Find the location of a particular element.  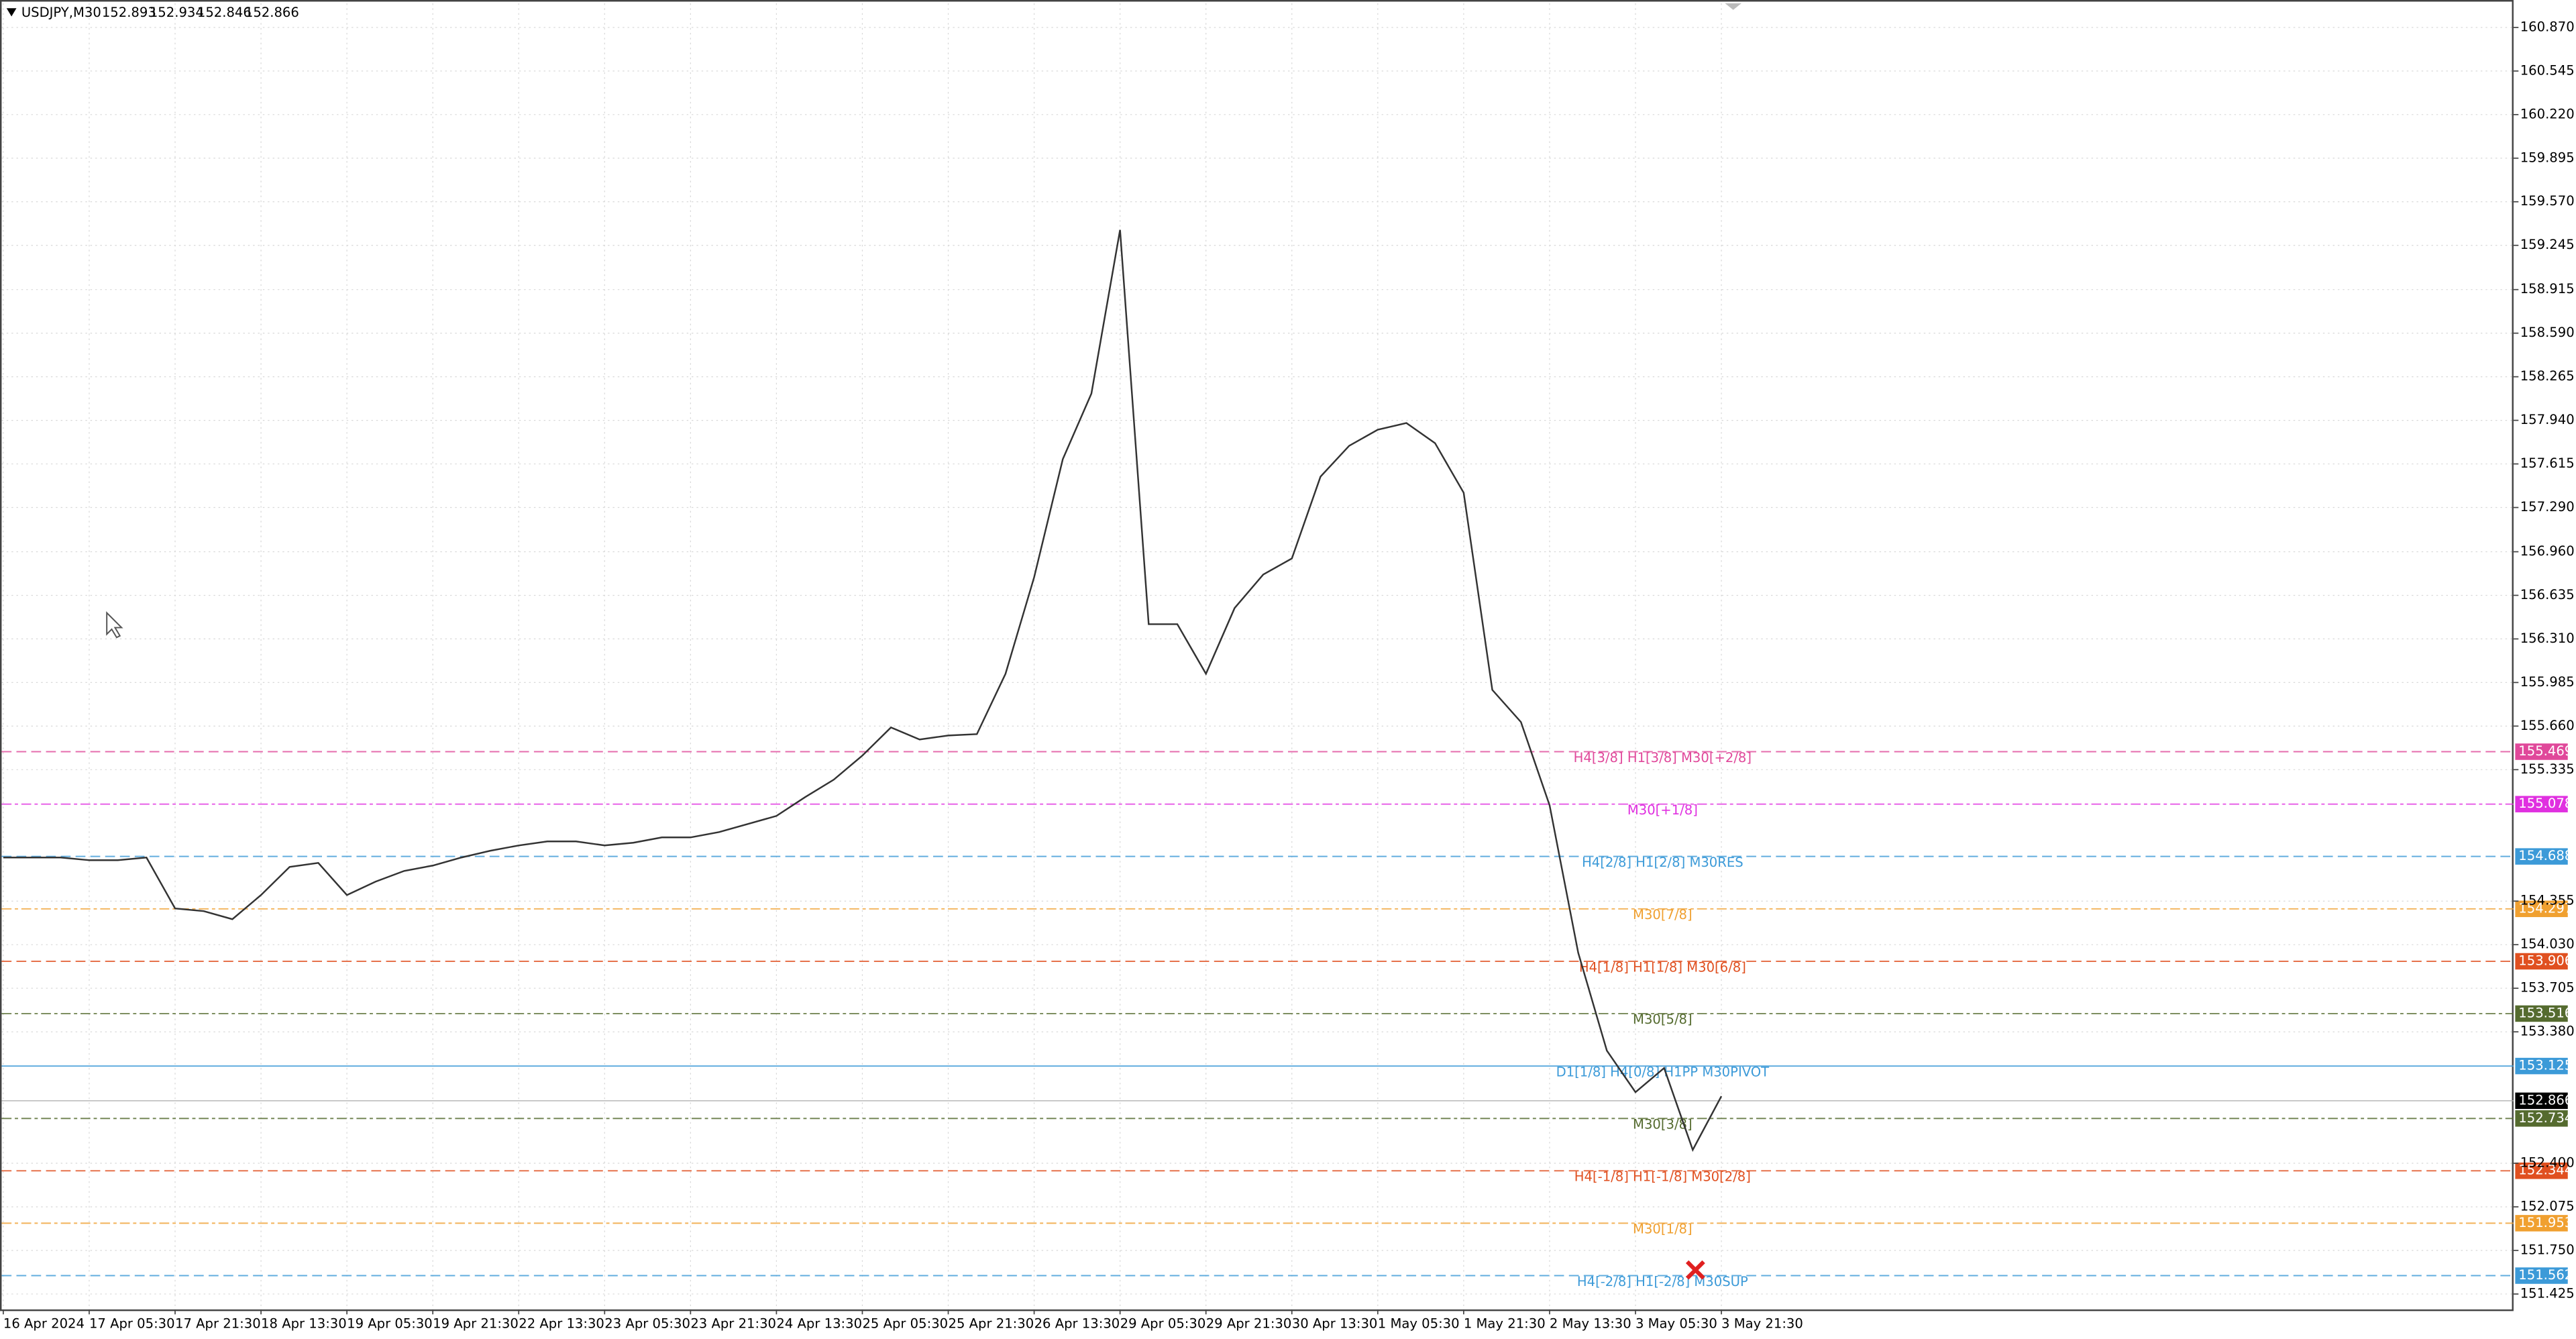

y-tick-label: 157.615 is located at coordinates (2547, 463).